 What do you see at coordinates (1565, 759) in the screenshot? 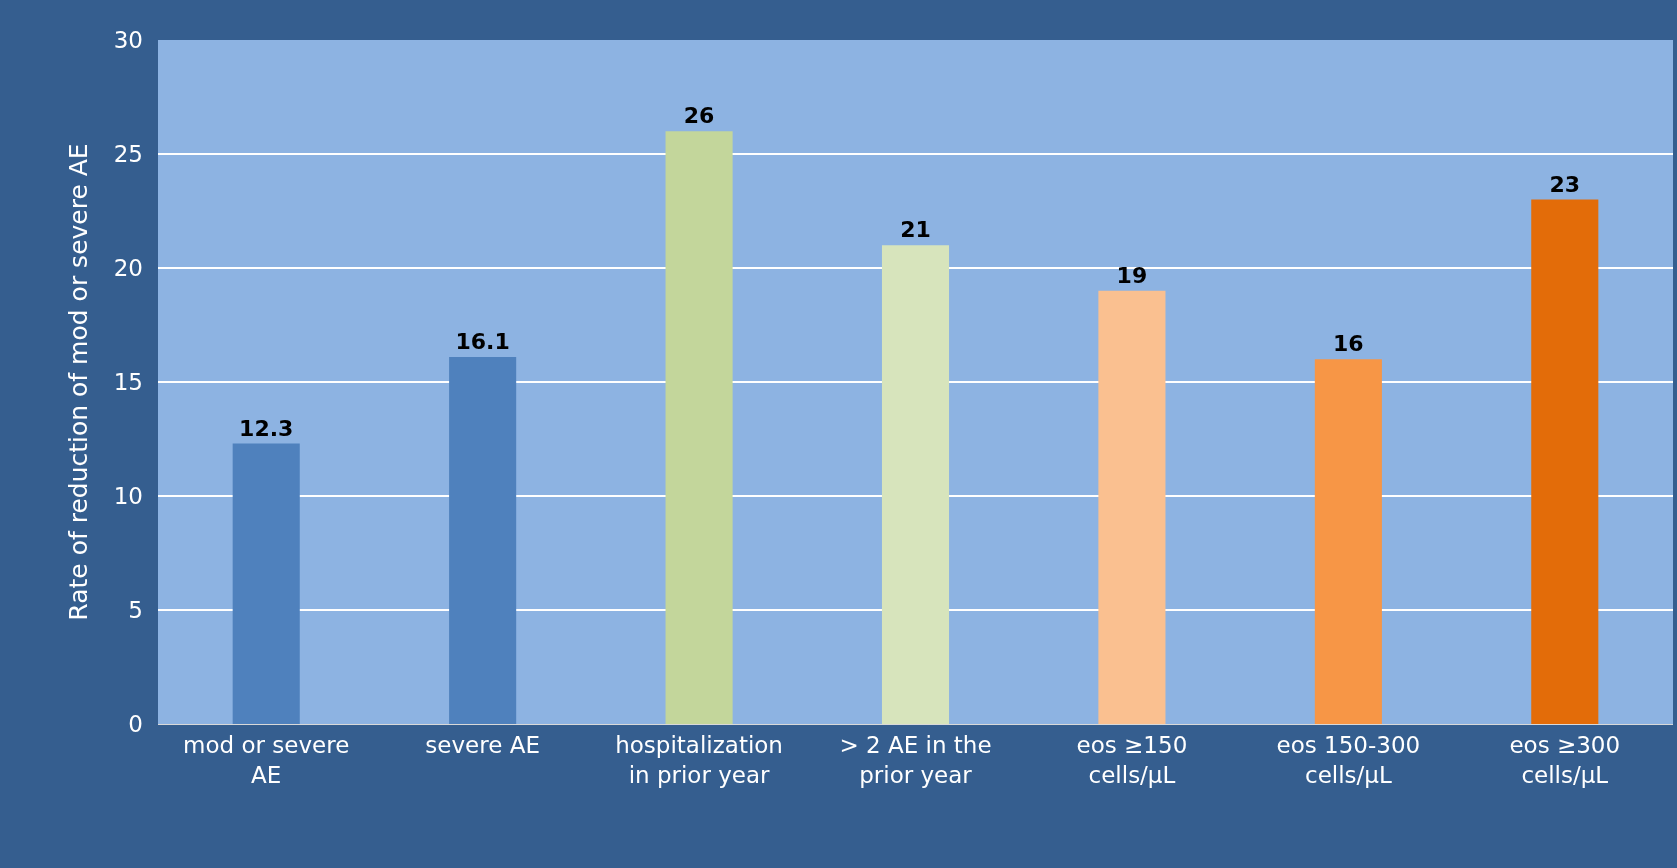
I see `x-tick-label: eos ≥300 cells/μL` at bounding box center [1565, 759].